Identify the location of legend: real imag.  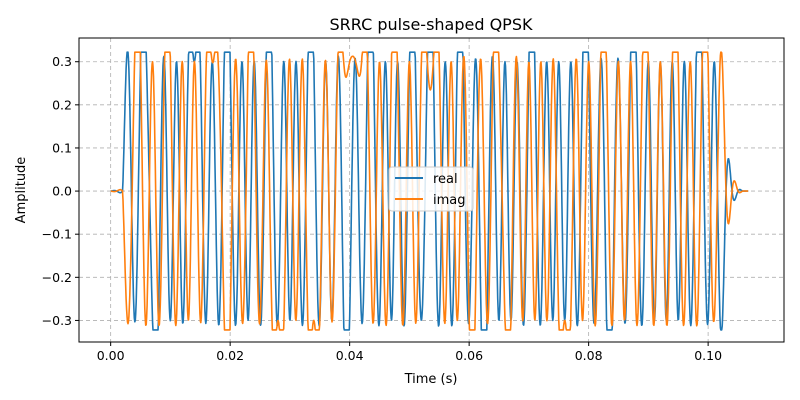
(431, 189).